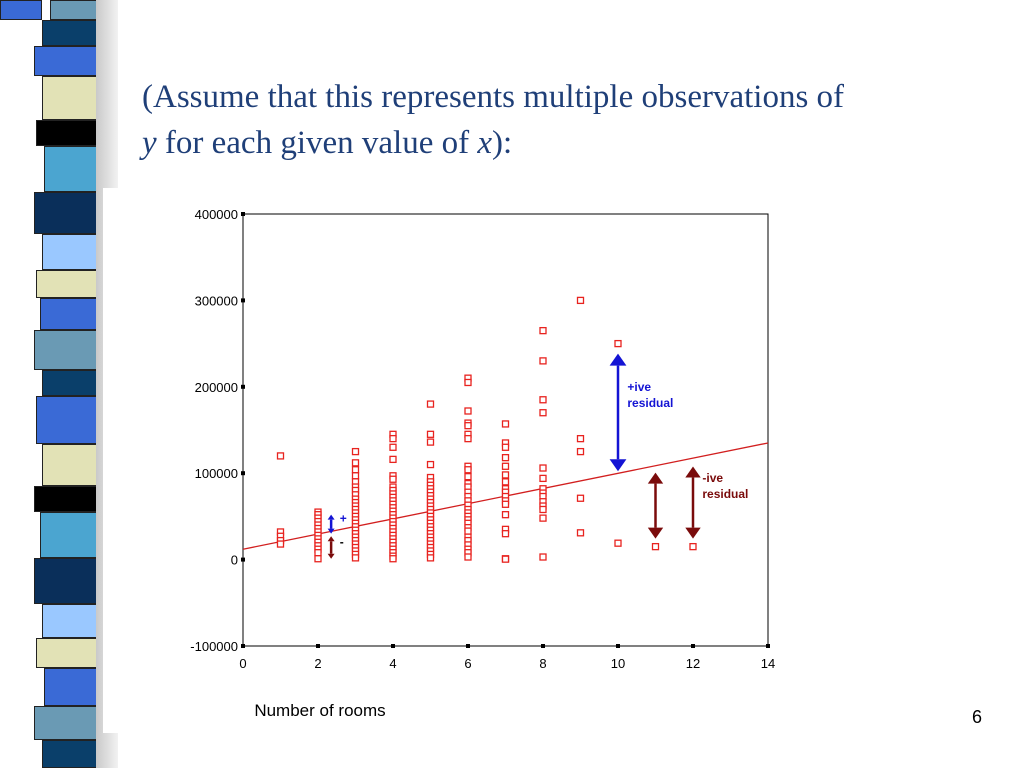  Describe the element at coordinates (216, 473) in the screenshot. I see `y-tick-label: 100000` at that location.